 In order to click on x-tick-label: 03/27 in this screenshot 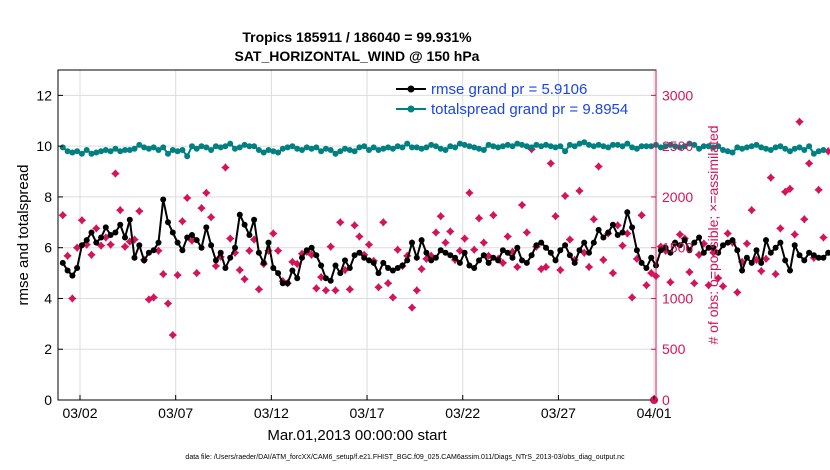, I will do `click(558, 413)`.